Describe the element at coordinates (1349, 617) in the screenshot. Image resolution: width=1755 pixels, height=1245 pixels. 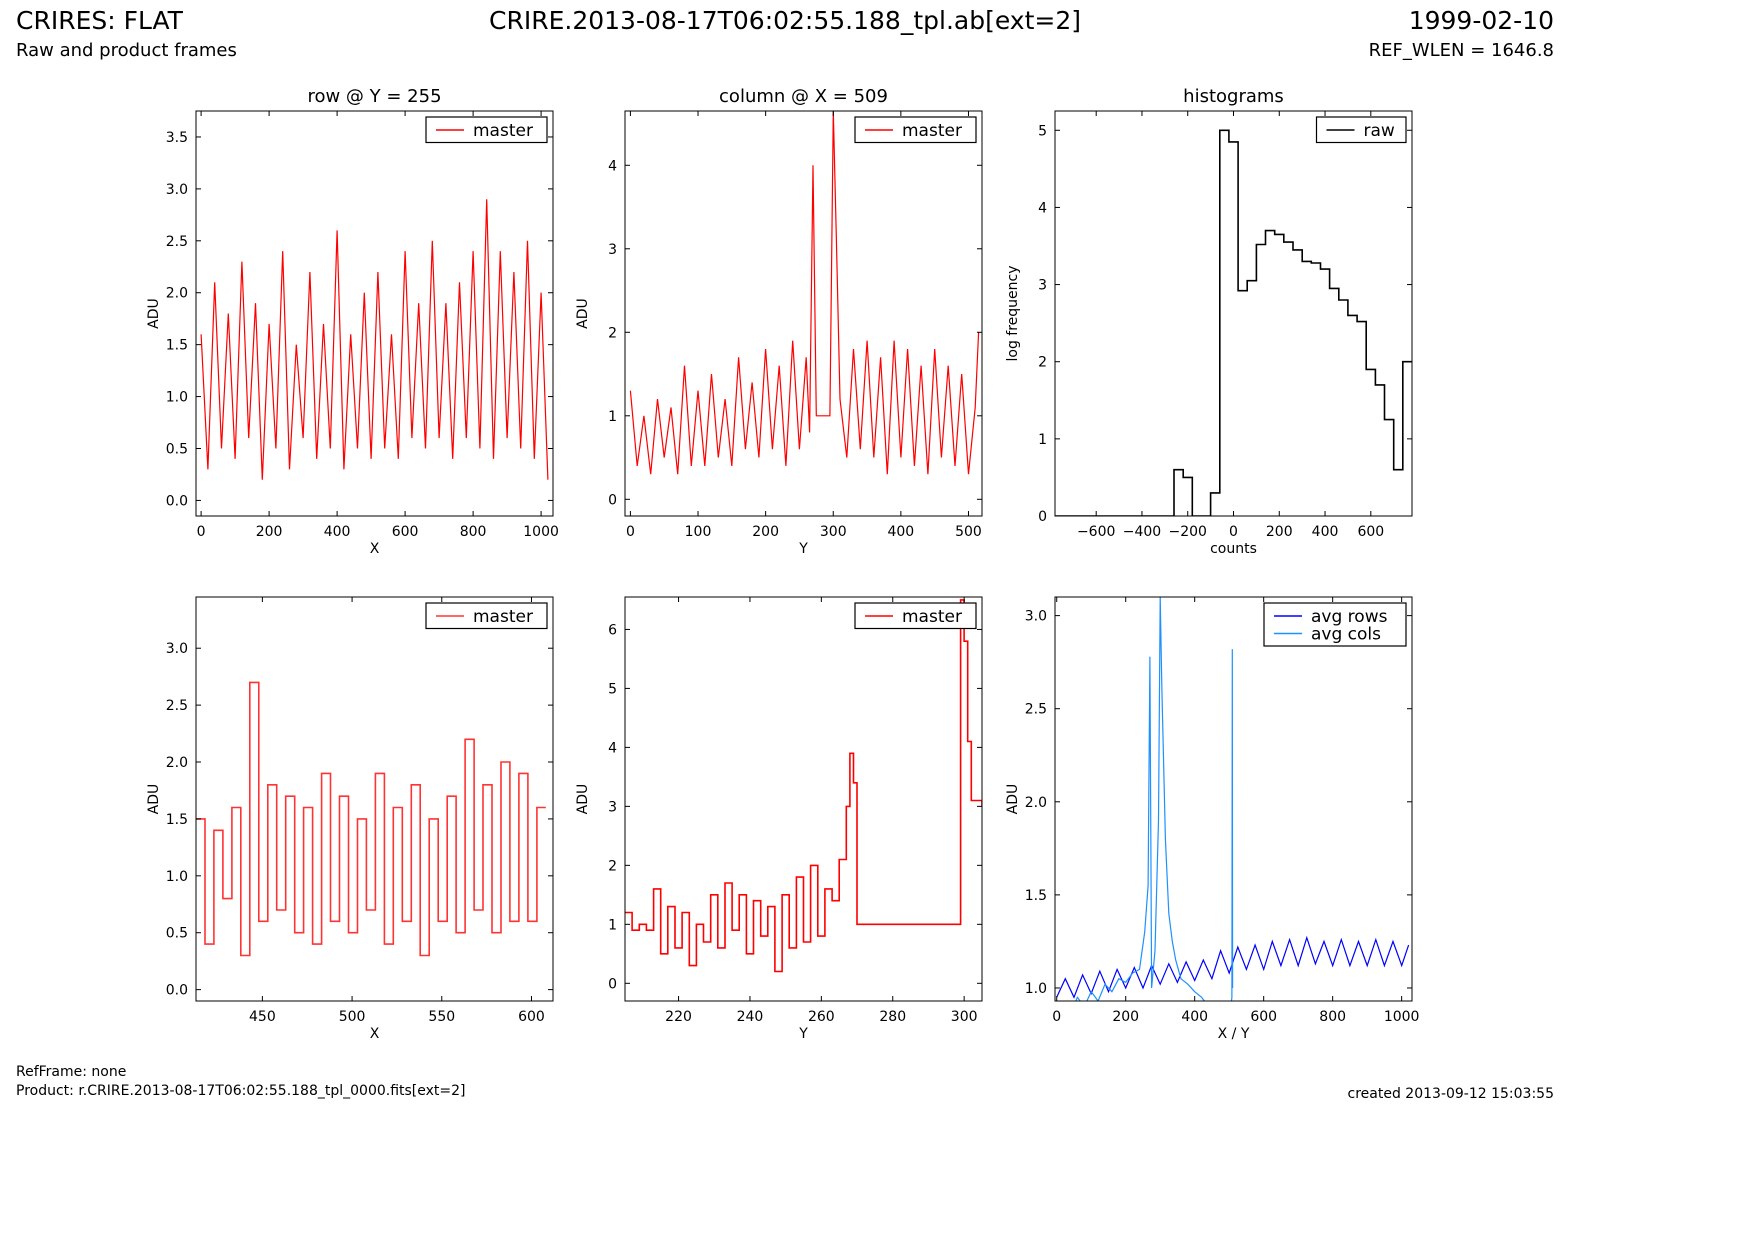
I see `legend-label: avg rows` at that location.